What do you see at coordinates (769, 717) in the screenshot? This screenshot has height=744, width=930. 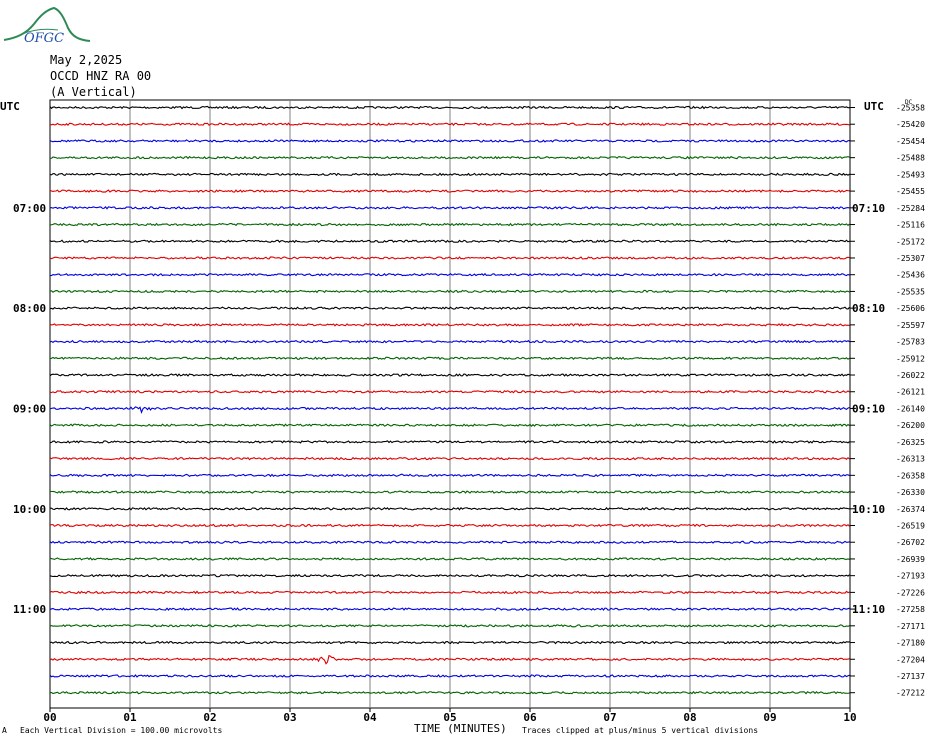 I see `x-tick-label: 09` at bounding box center [769, 717].